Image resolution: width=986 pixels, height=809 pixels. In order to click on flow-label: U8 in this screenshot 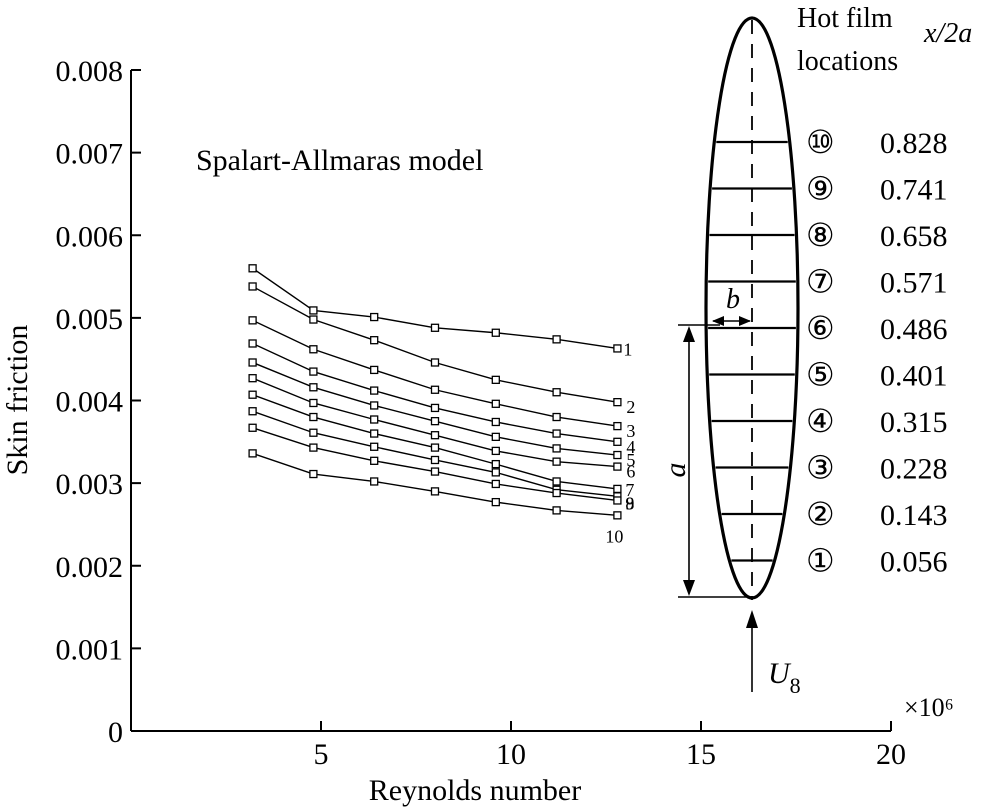, I will do `click(784, 677)`.